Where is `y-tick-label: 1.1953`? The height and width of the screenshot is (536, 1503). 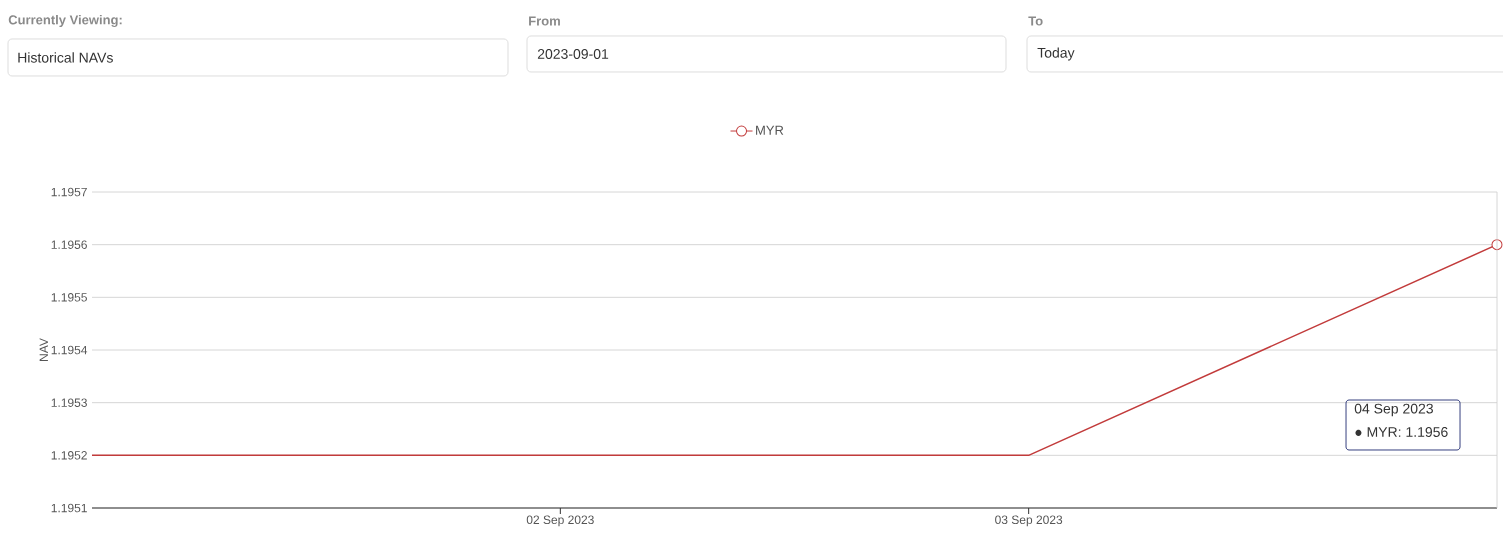
y-tick-label: 1.1953 is located at coordinates (69, 402).